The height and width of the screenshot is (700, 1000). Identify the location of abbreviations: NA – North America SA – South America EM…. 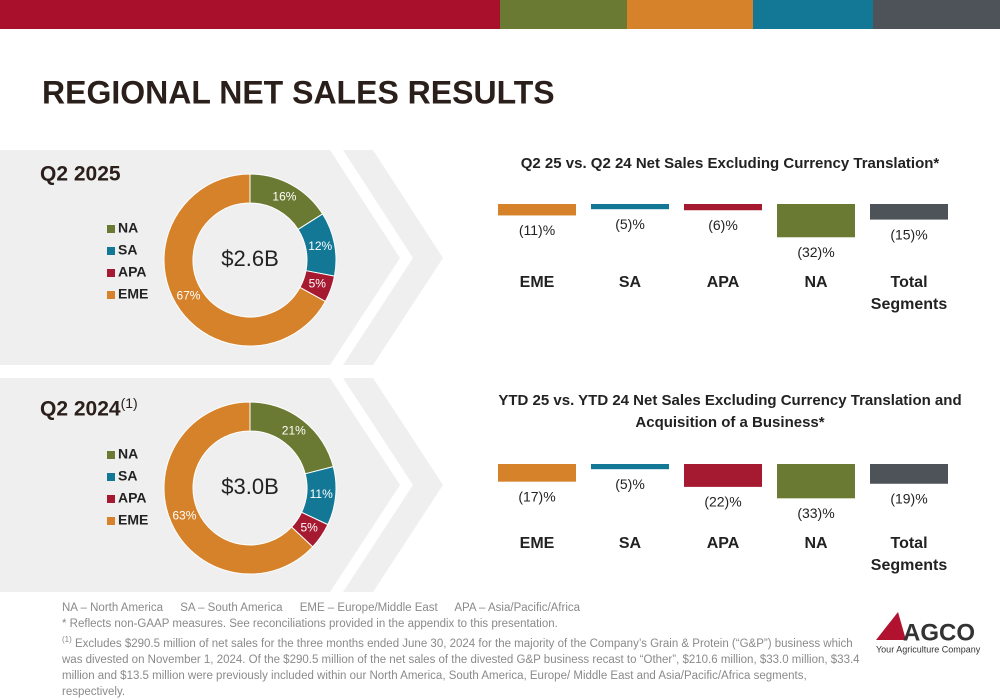
(467, 608).